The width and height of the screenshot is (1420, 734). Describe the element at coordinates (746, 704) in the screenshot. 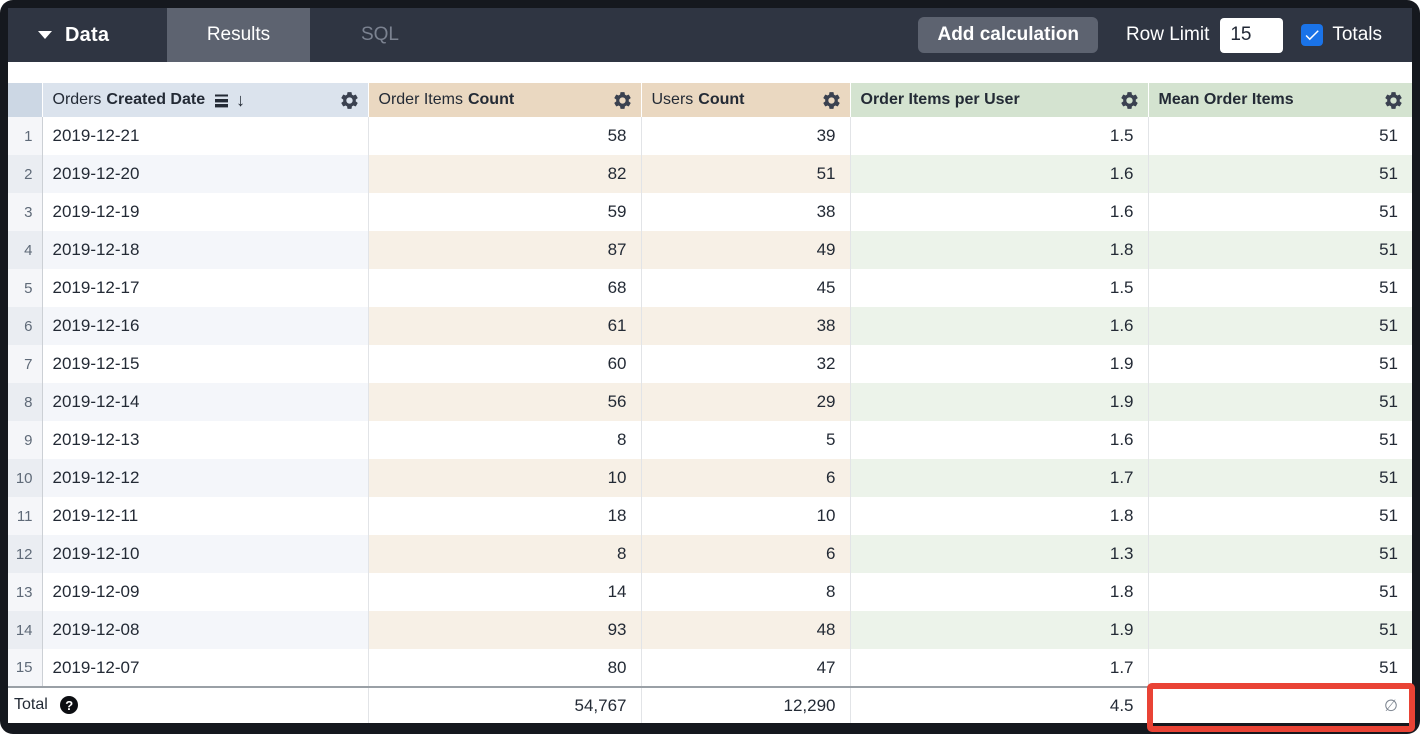

I see `total-users-count: 12,290` at that location.